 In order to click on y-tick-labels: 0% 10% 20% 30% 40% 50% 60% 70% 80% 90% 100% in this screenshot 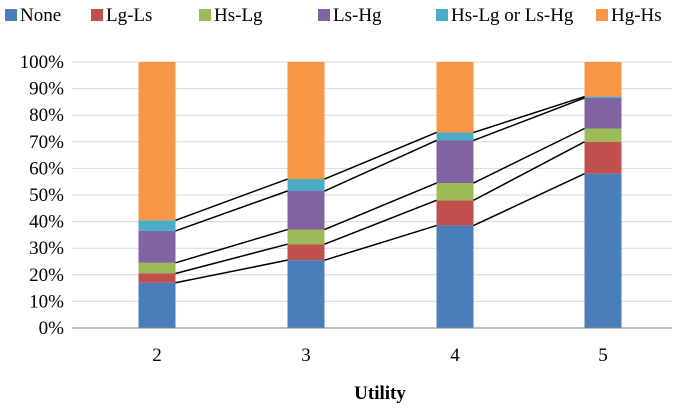, I will do `click(42, 195)`.